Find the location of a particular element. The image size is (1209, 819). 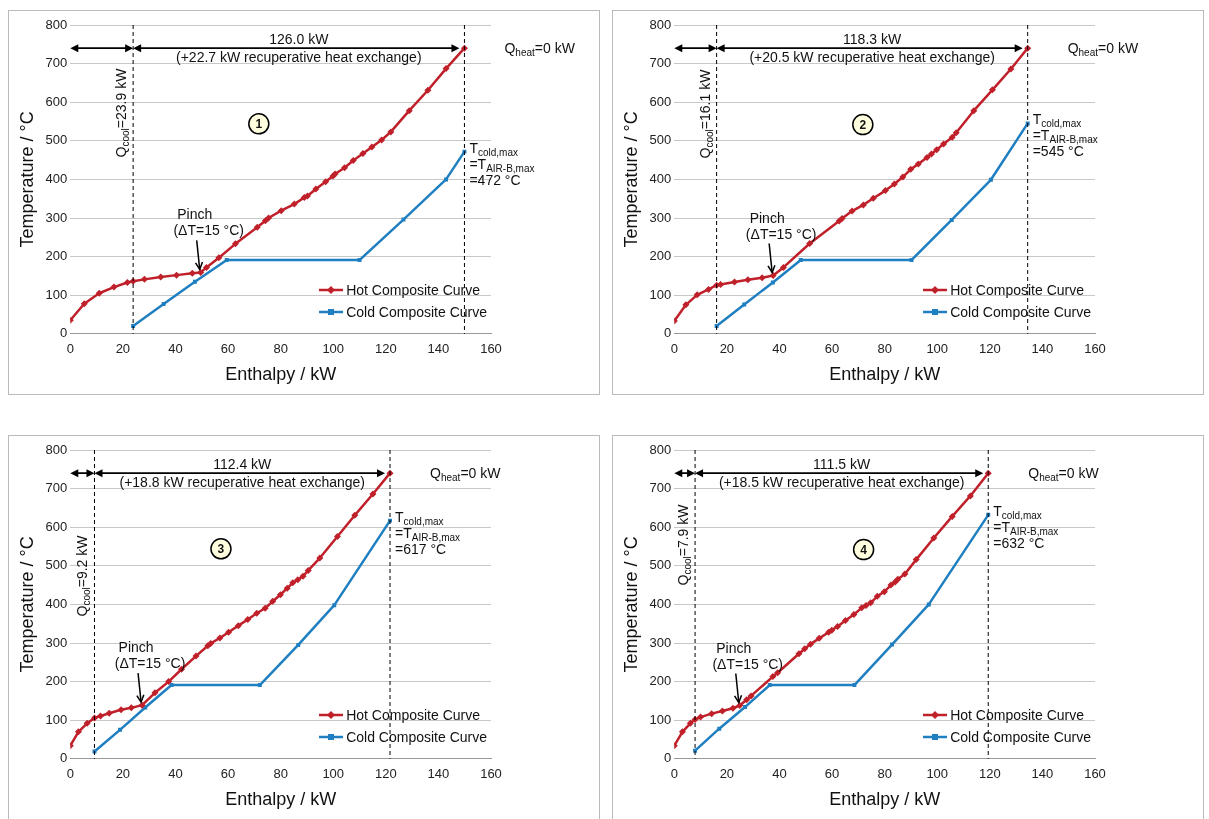

annotation: (+18.5 kW recuperative heat exchange) is located at coordinates (841, 482).